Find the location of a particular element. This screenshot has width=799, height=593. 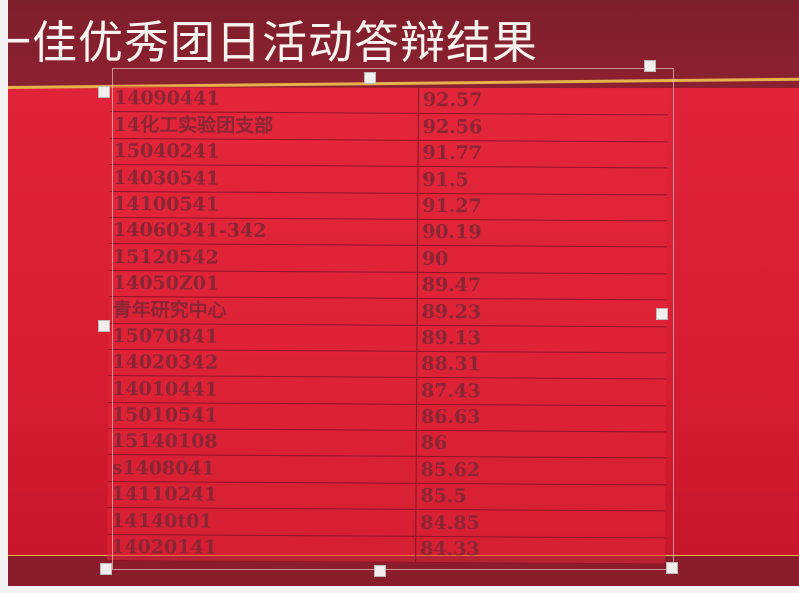

resize-handle-left is located at coordinates (104, 326).